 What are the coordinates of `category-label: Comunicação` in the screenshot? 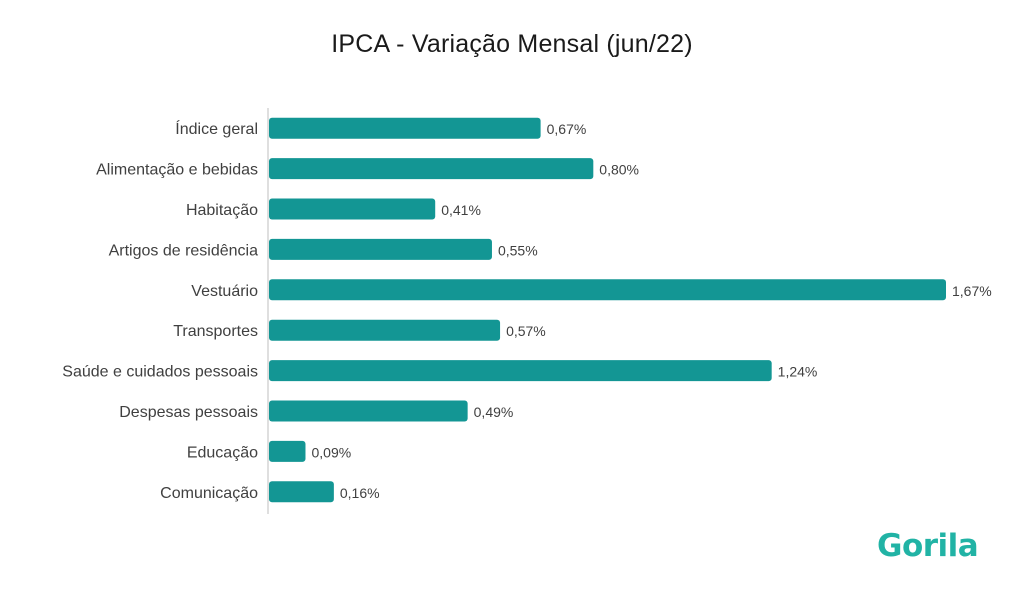 It's located at (209, 493).